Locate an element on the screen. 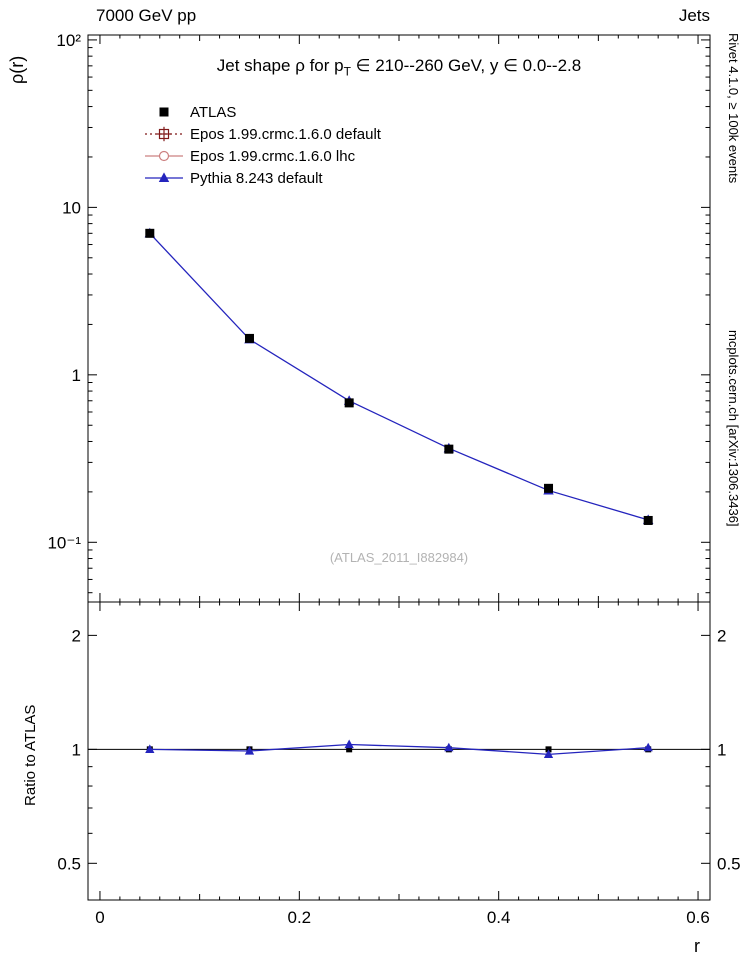 The image size is (746, 972). plot-title-text: Jet shape ρ for p is located at coordinates (280, 65).